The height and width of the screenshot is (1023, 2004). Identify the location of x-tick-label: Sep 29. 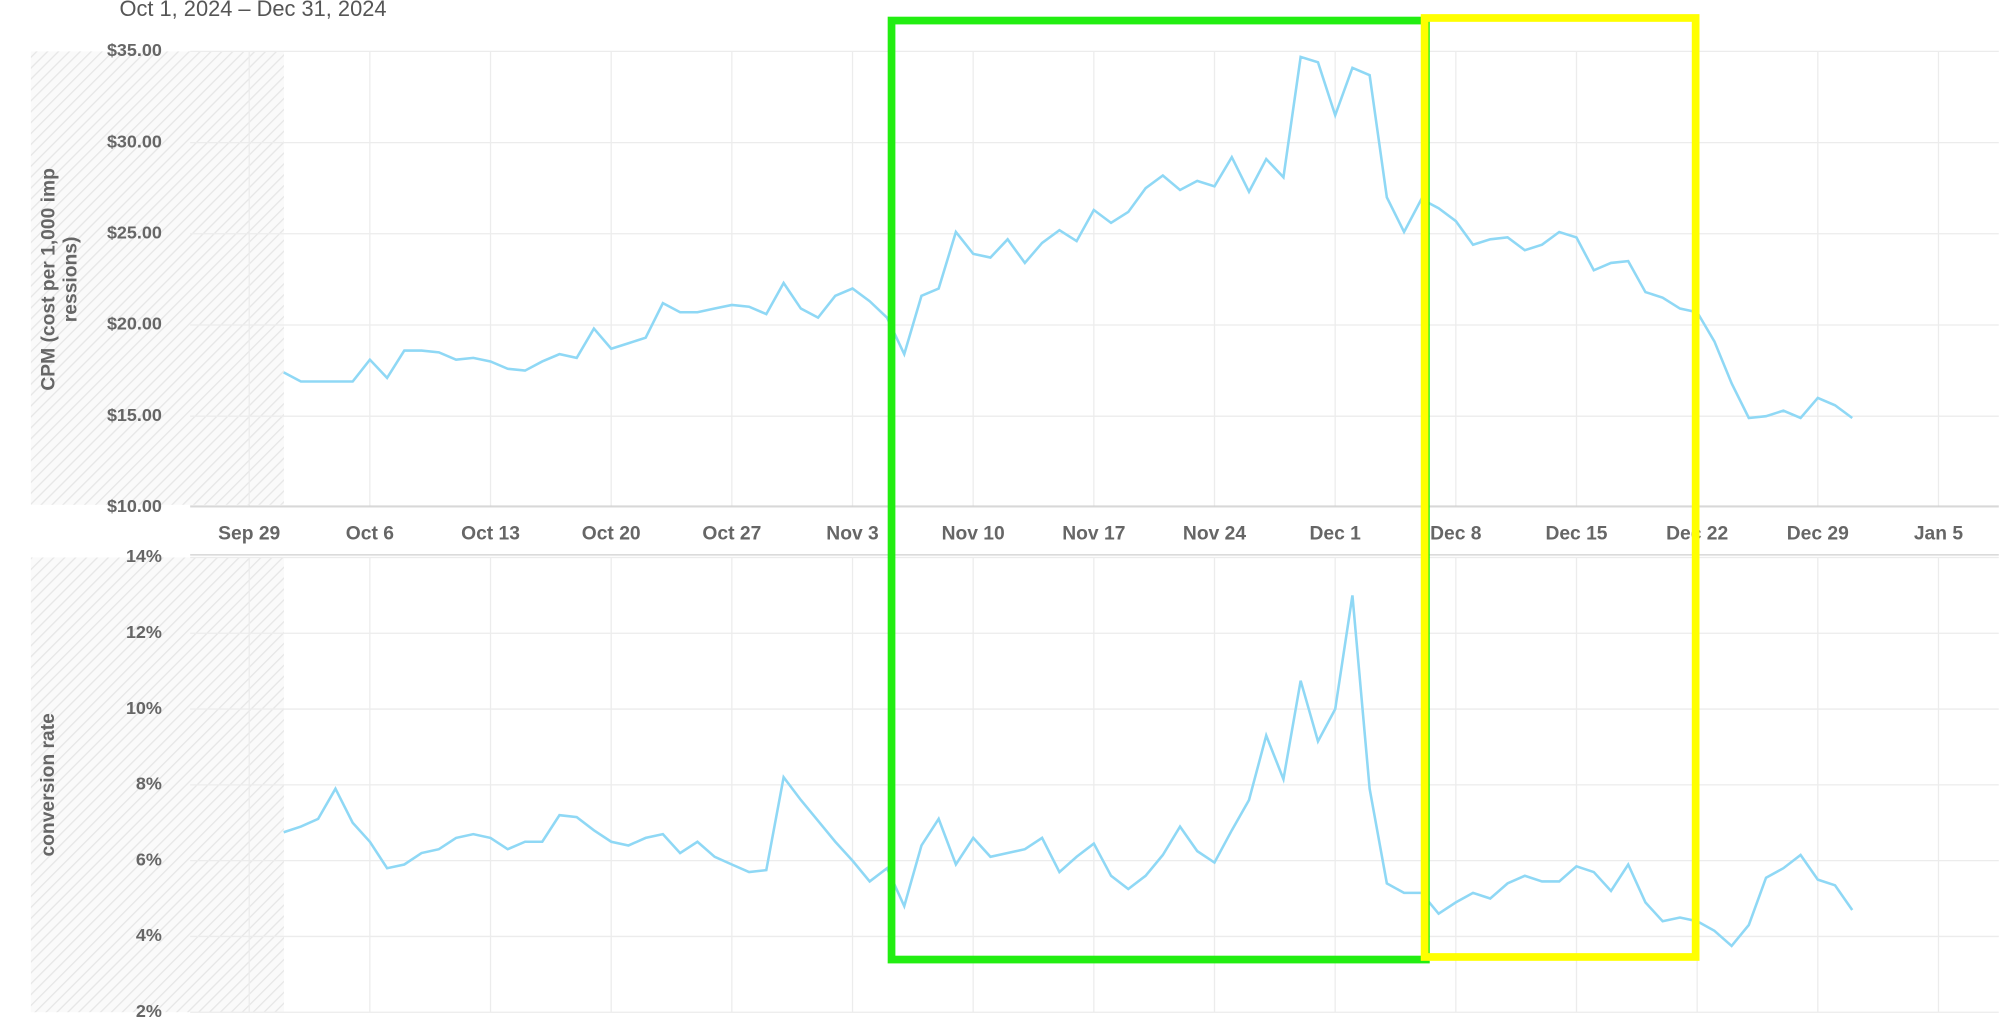
(249, 533).